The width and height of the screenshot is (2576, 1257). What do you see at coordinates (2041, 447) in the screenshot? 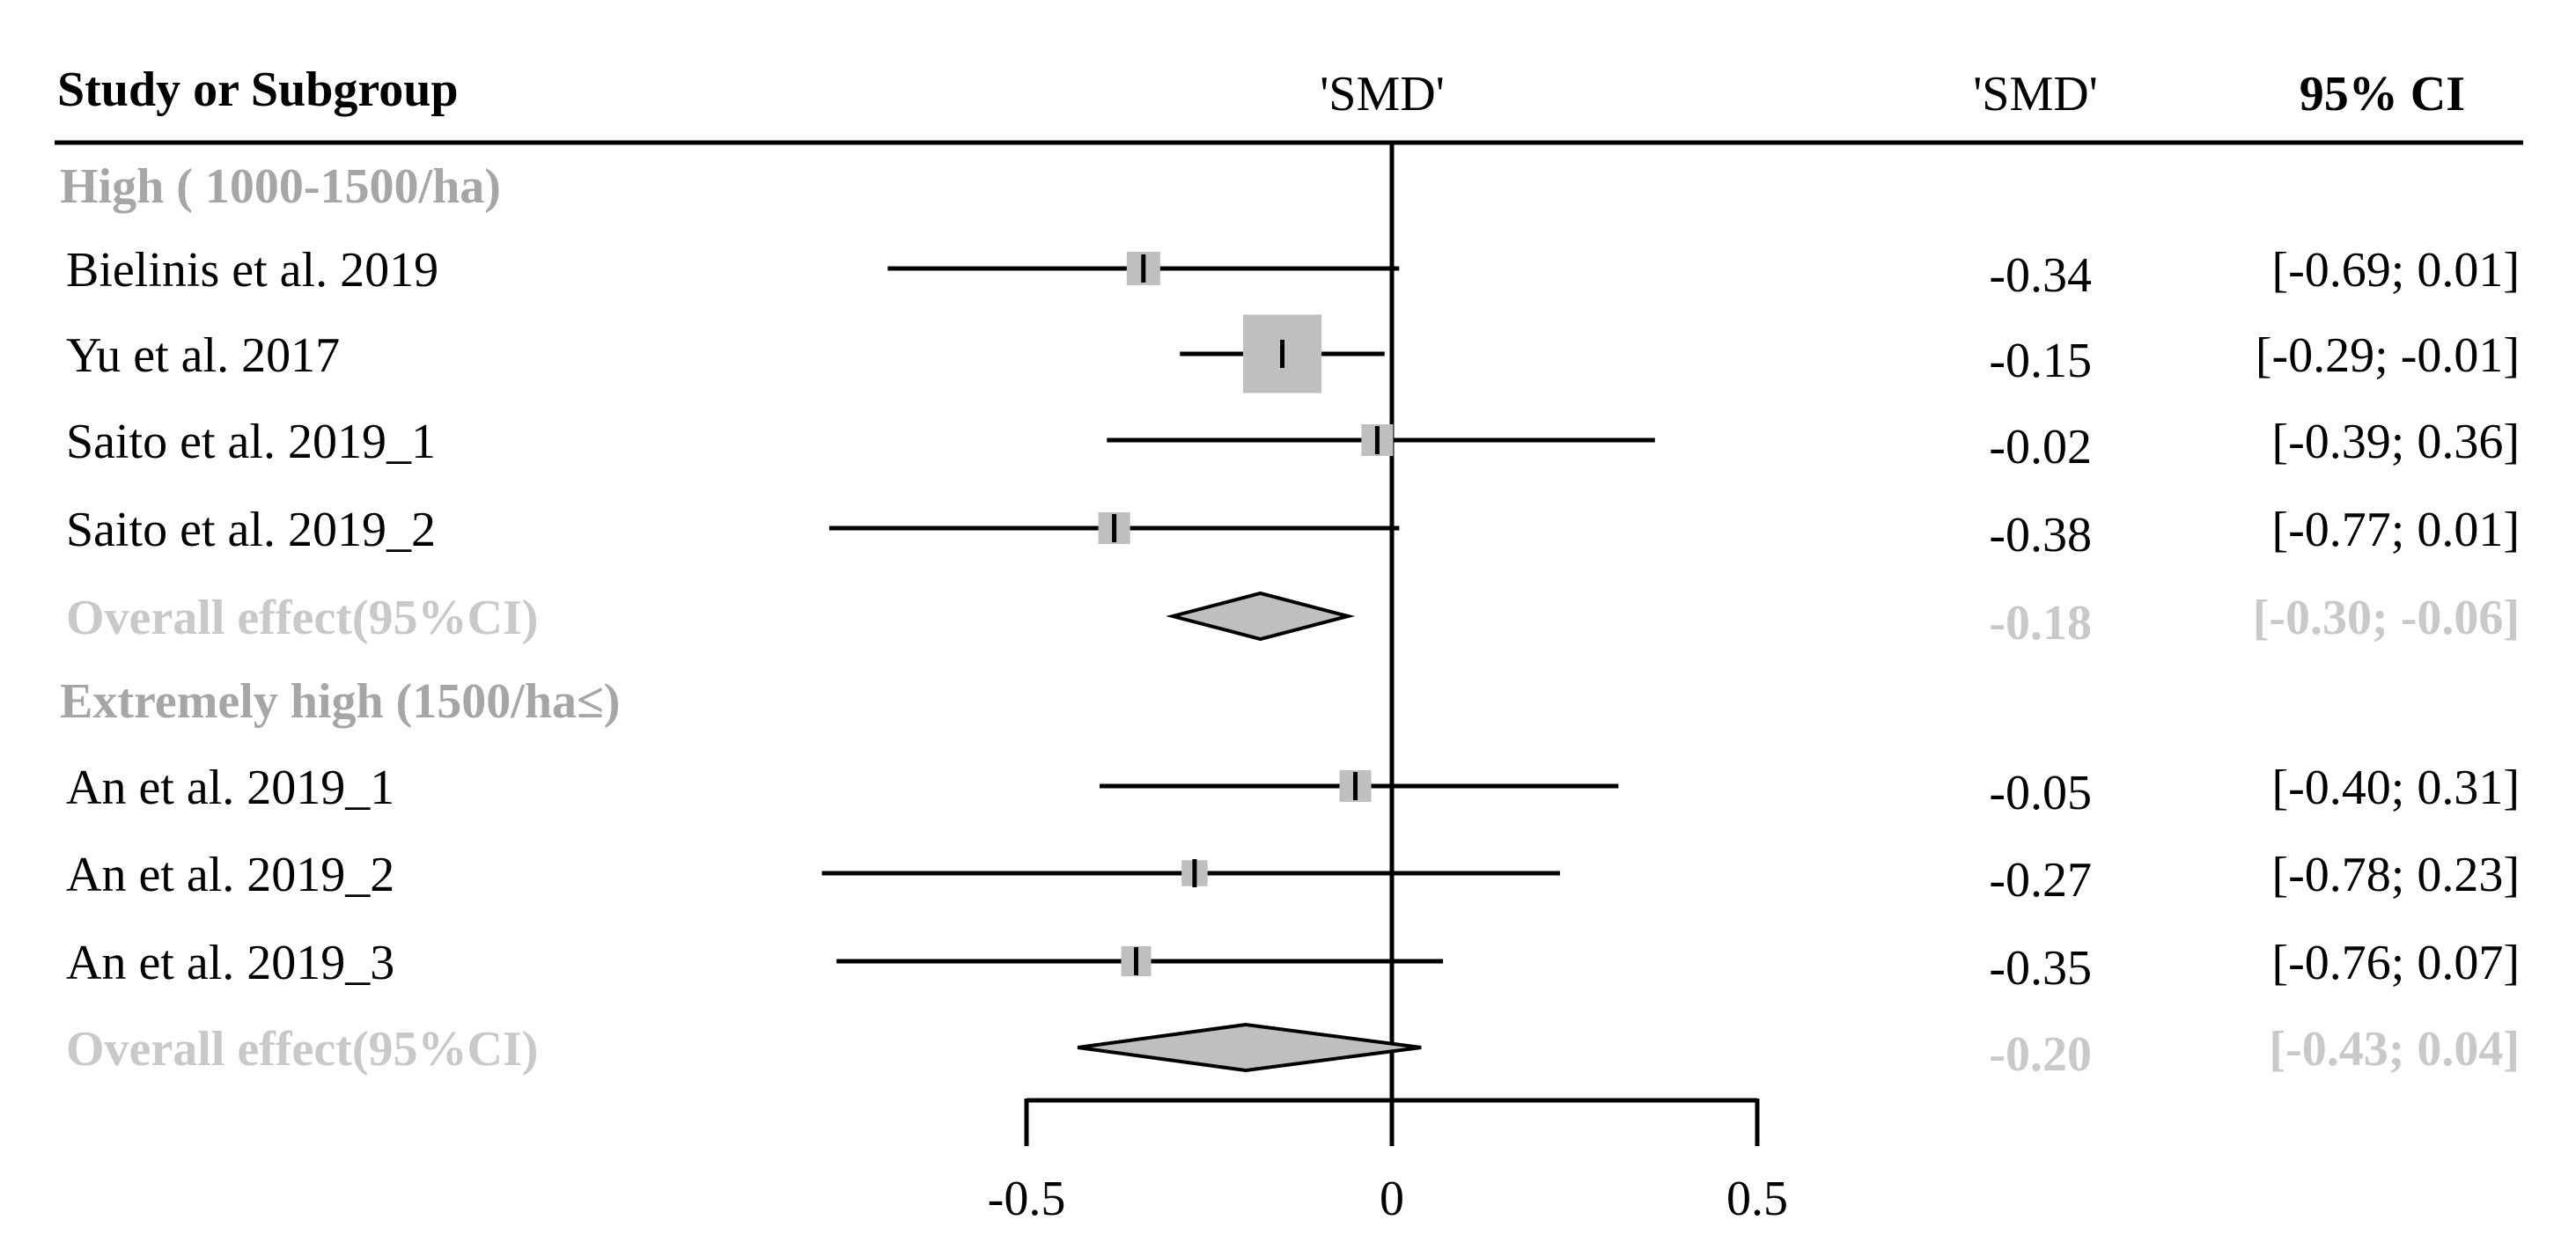
I see `smd-value: -0.02` at bounding box center [2041, 447].